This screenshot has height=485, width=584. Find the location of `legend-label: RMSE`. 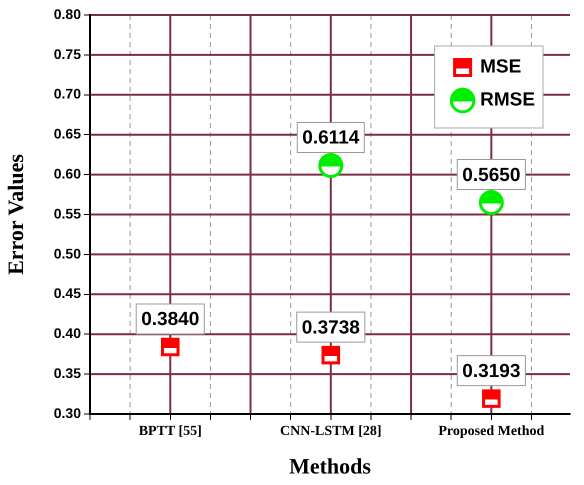

legend-label: RMSE is located at coordinates (508, 100).